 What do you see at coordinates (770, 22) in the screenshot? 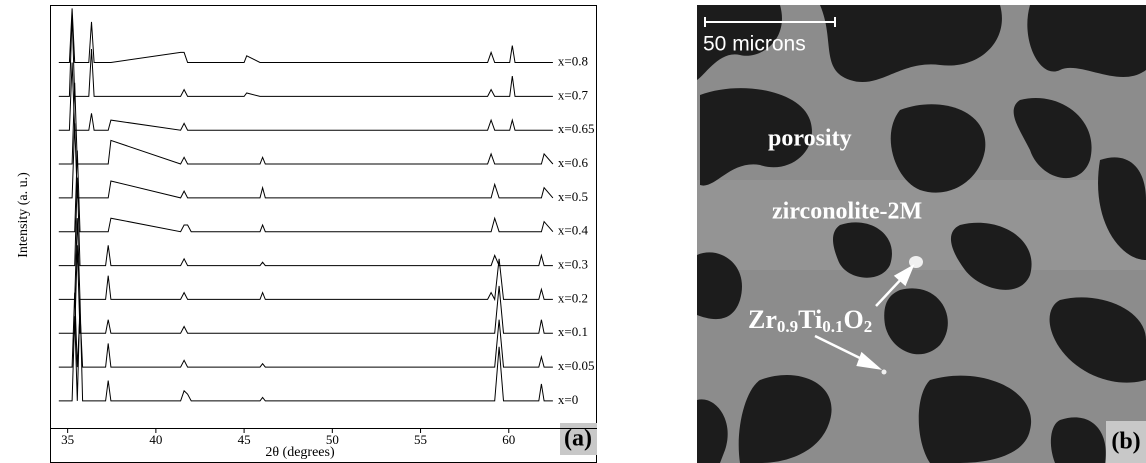
I see `scale-bar` at bounding box center [770, 22].